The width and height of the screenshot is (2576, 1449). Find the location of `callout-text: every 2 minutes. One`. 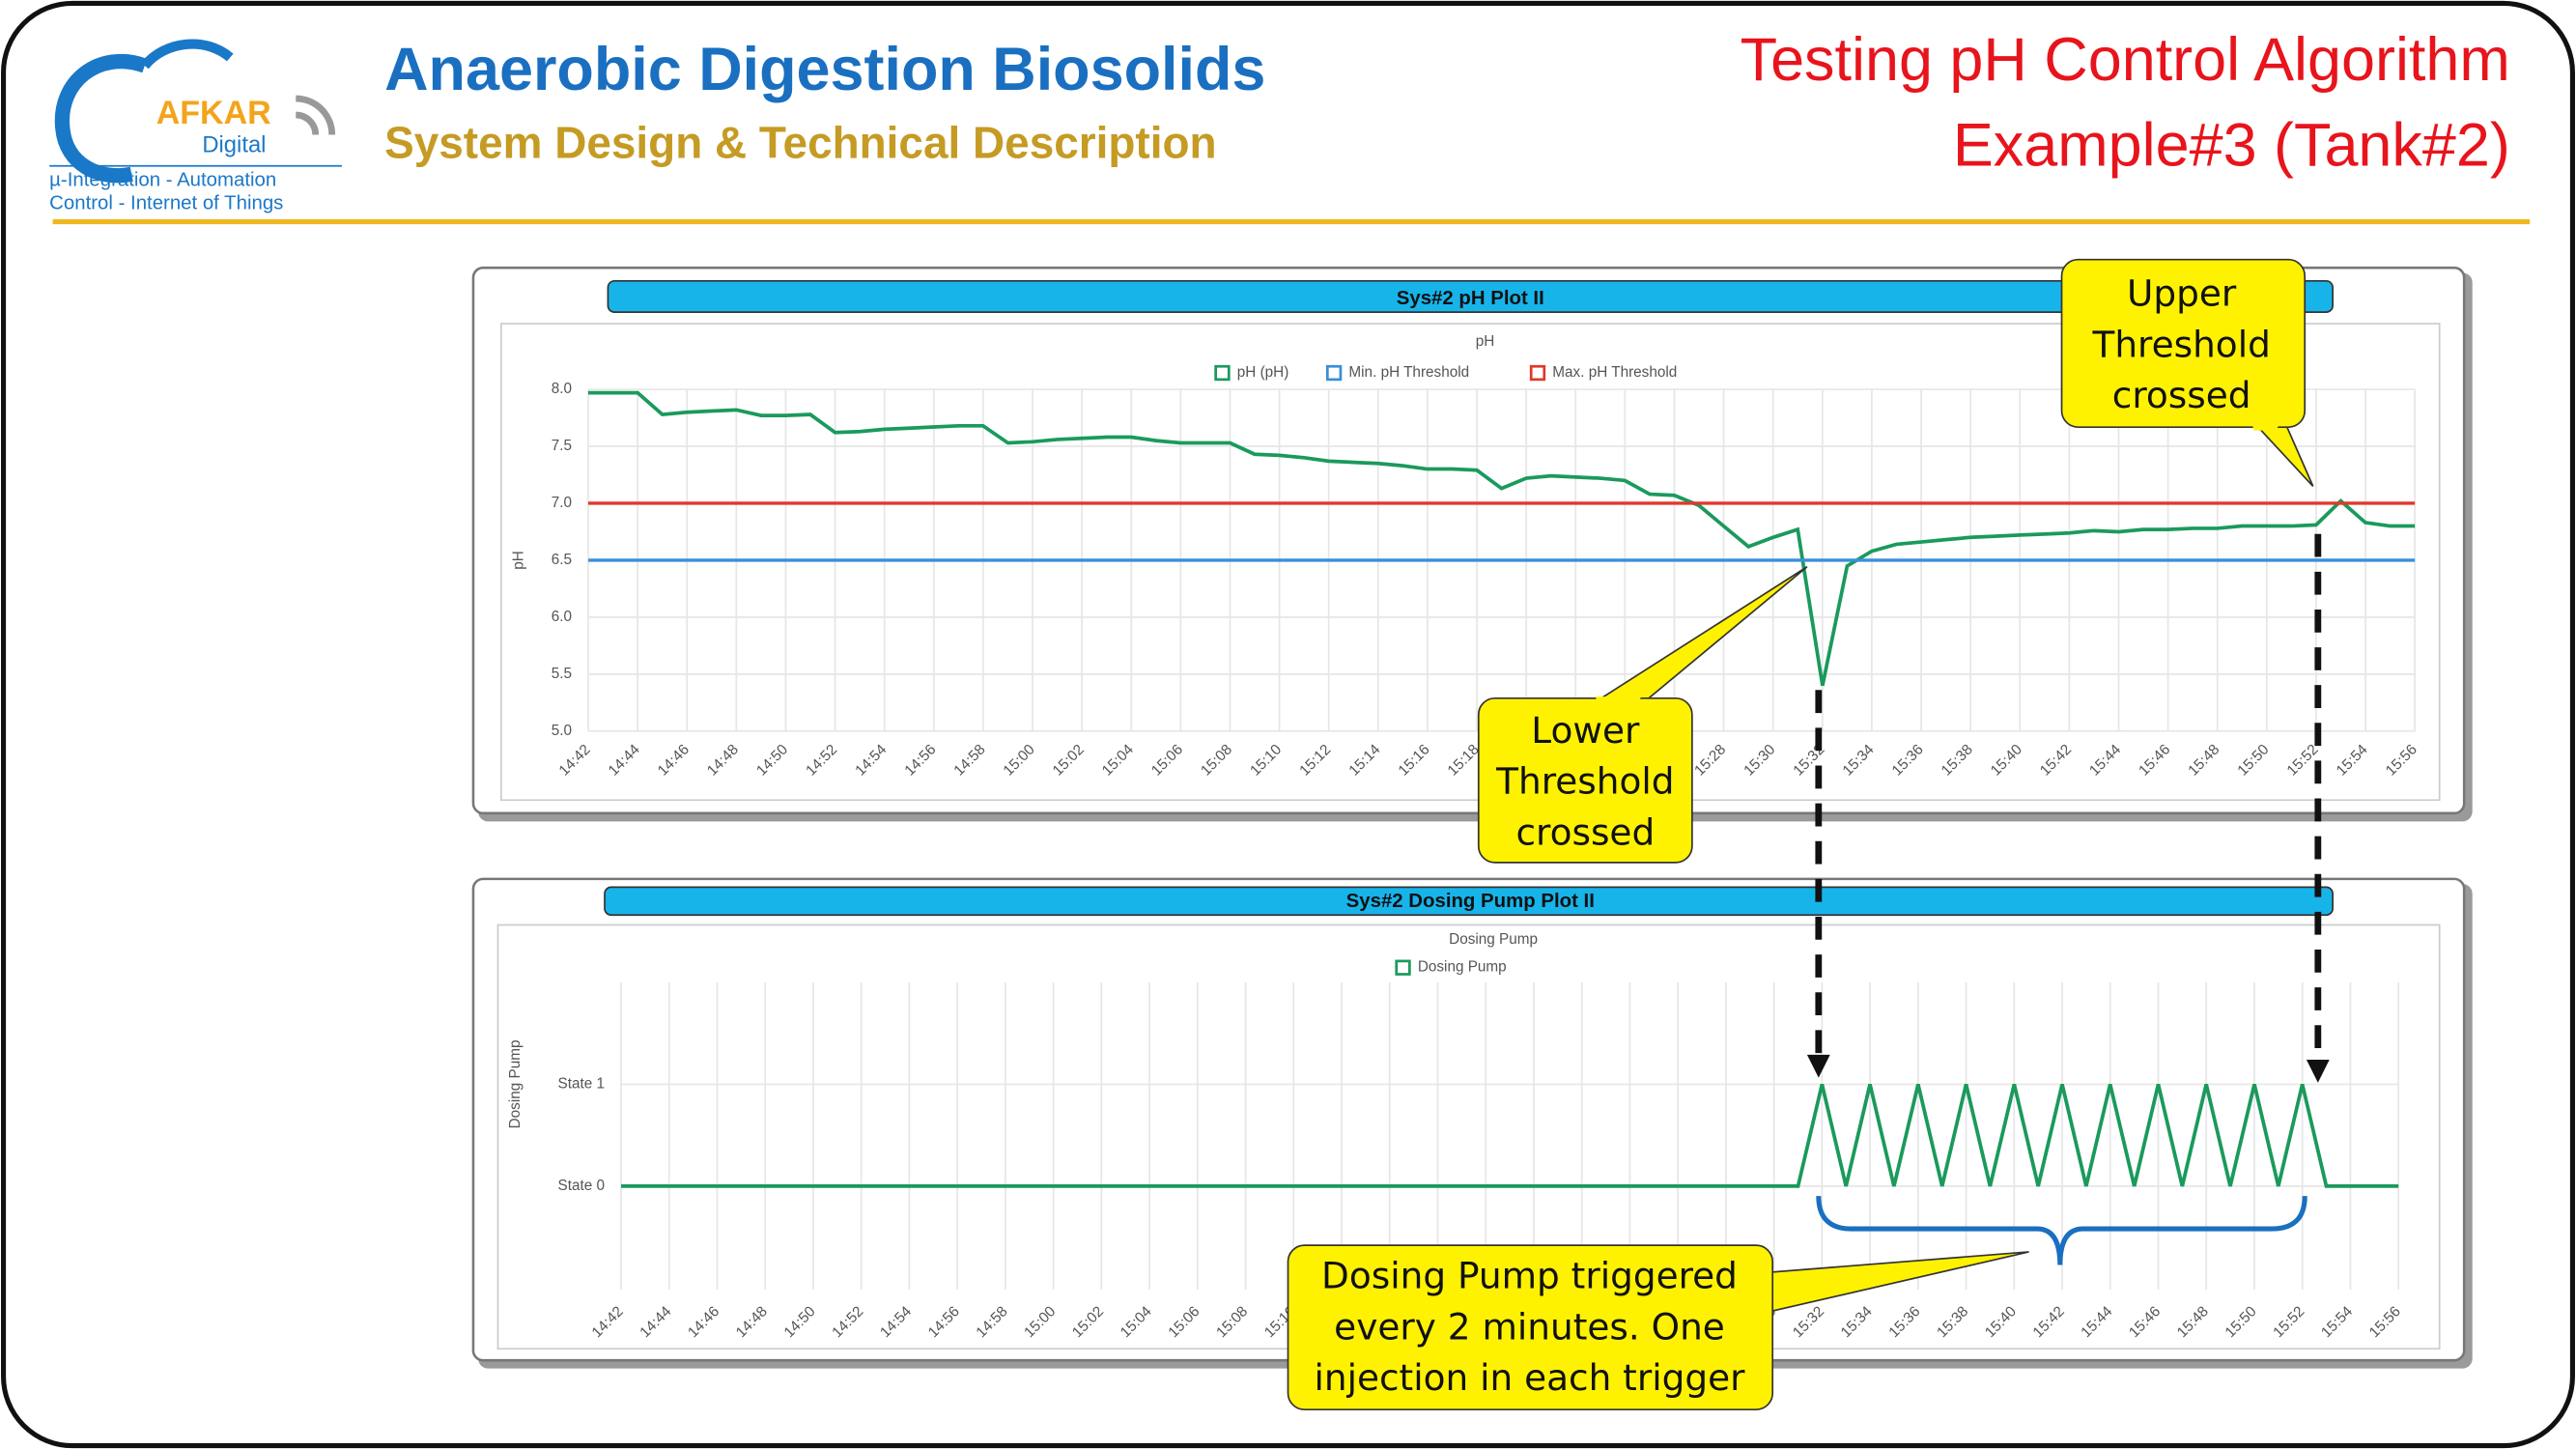

callout-text: every 2 minutes. One is located at coordinates (1529, 1326).